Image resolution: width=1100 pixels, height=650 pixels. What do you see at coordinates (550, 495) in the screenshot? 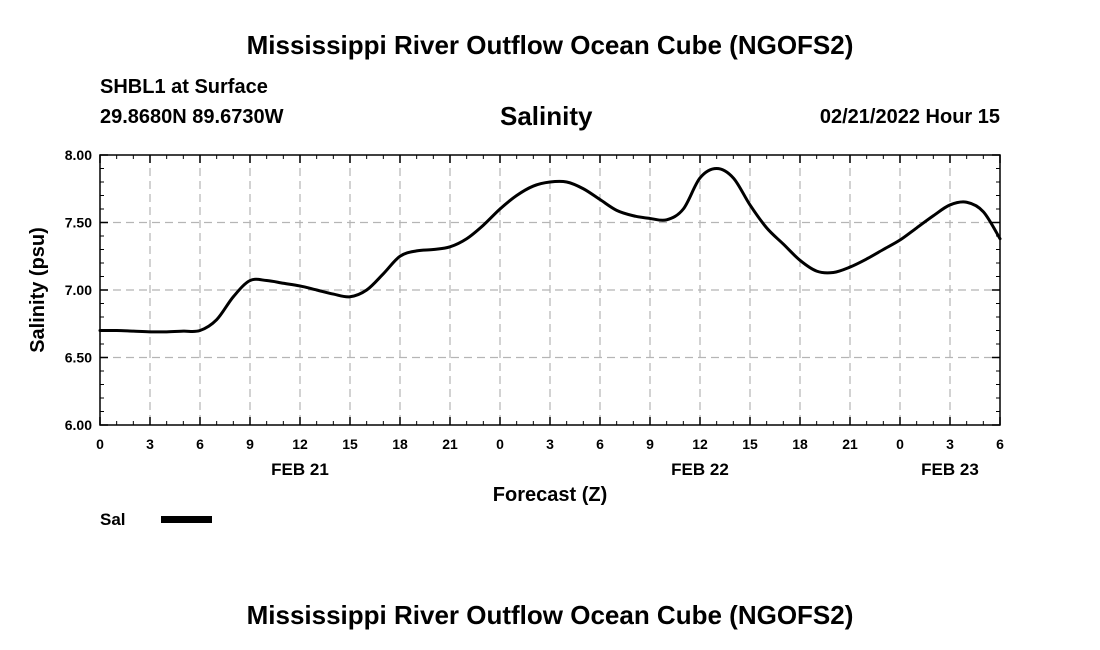
I see `x-axis-label: Forecast (Z)` at bounding box center [550, 495].